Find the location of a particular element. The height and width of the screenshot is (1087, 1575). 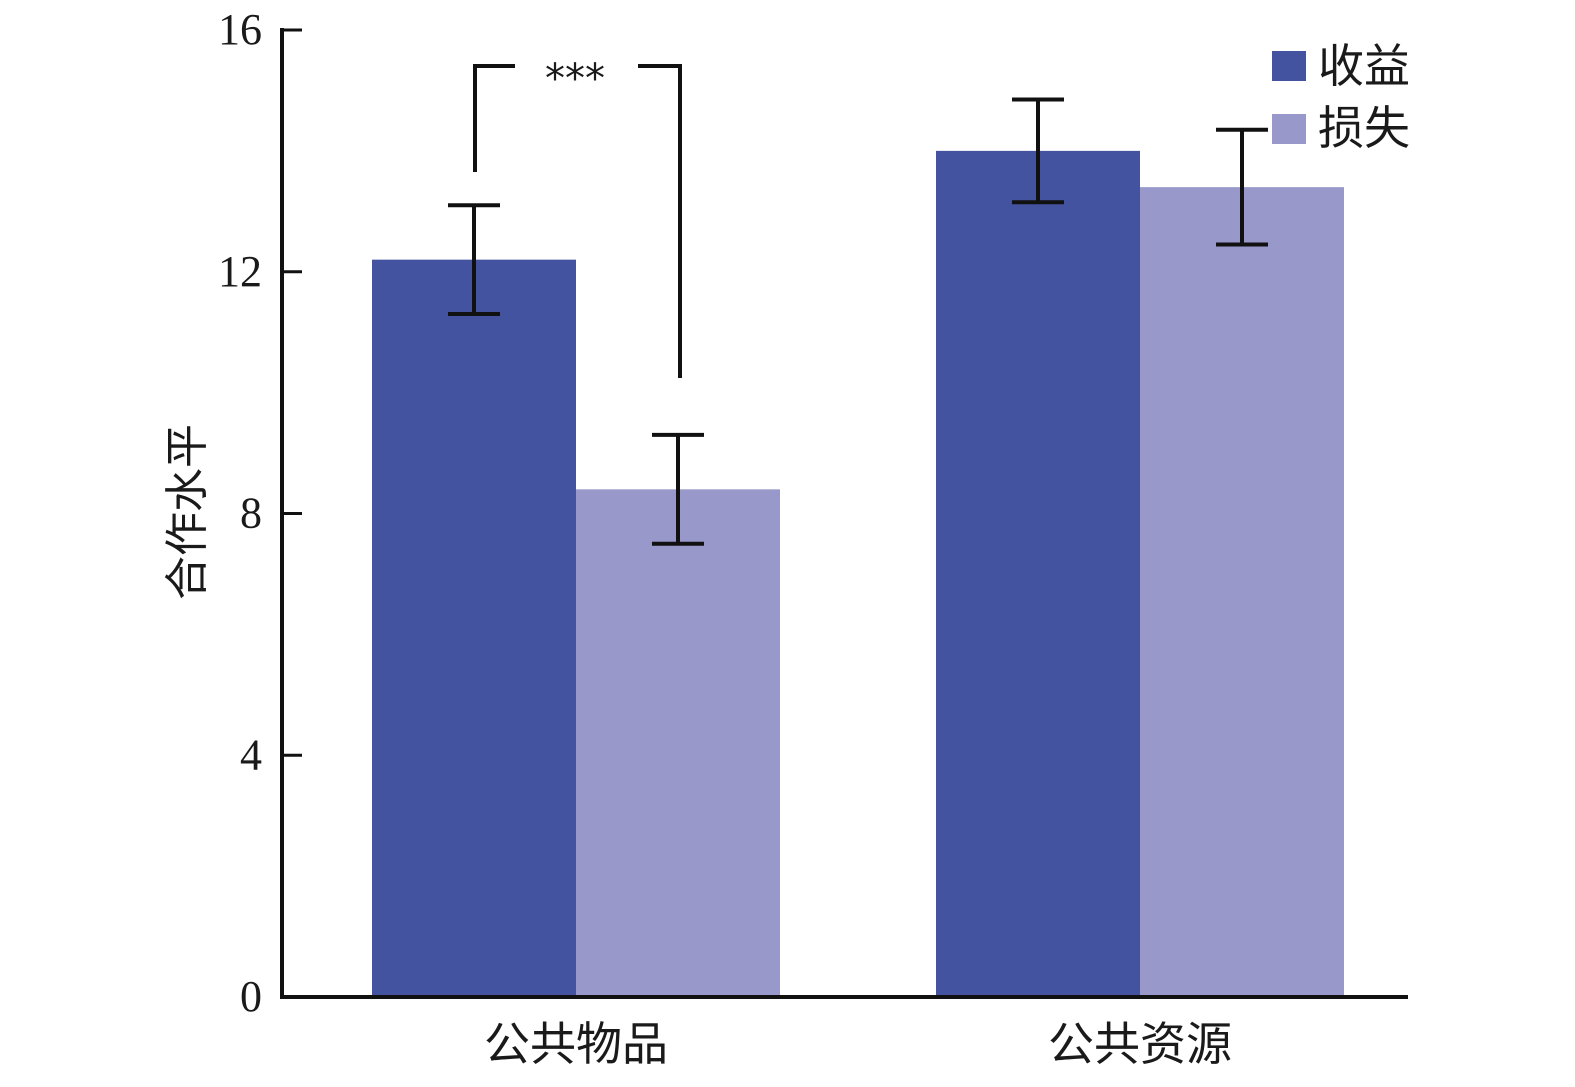

bar-series1-cat0 is located at coordinates (678, 743).